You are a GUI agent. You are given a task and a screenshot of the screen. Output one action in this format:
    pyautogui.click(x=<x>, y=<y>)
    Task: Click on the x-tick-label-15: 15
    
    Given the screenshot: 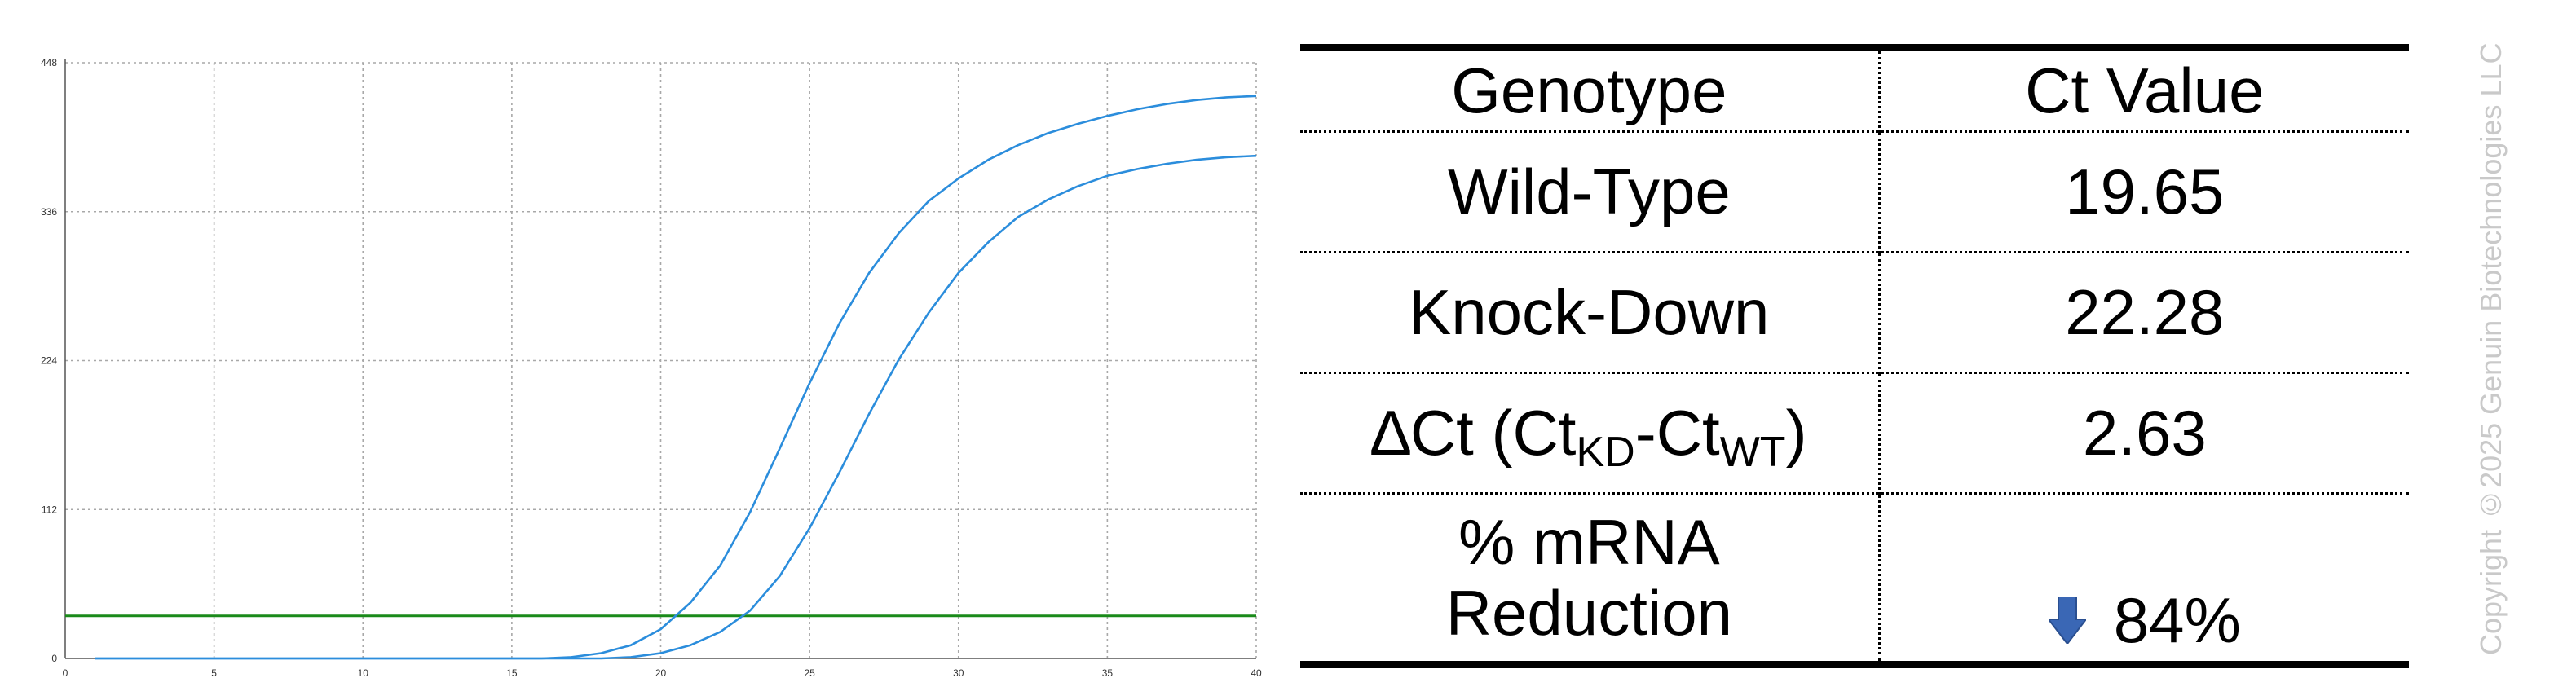 What is the action you would take?
    pyautogui.click(x=512, y=673)
    